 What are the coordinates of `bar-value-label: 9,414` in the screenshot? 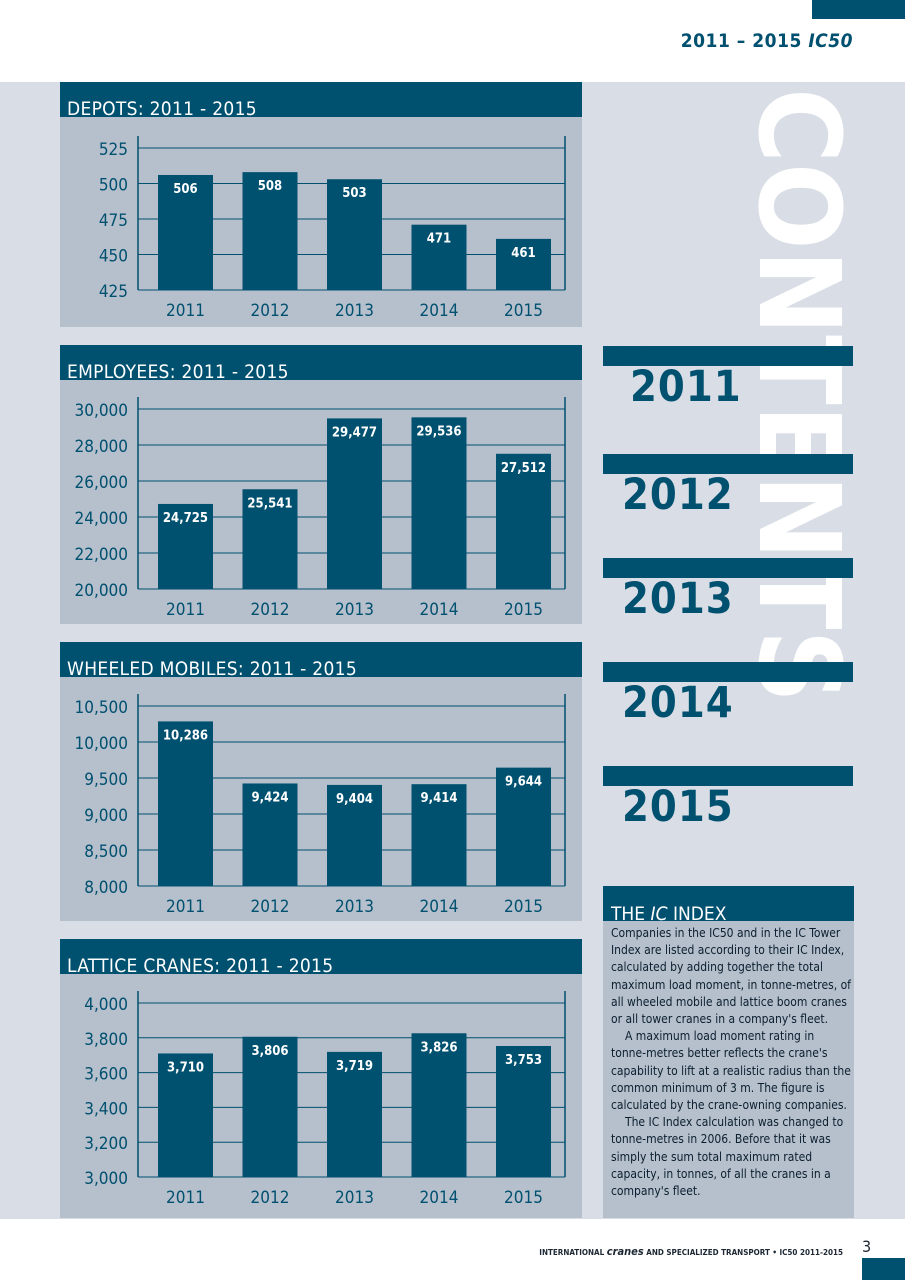 It's located at (439, 798).